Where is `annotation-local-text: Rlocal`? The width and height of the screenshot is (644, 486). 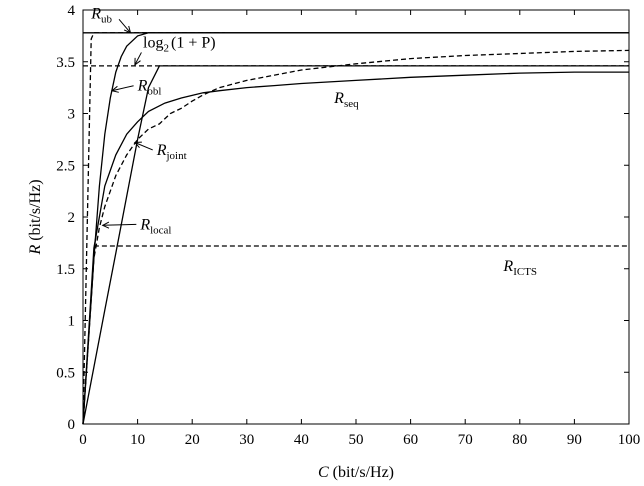
annotation-local-text: Rlocal is located at coordinates (155, 226).